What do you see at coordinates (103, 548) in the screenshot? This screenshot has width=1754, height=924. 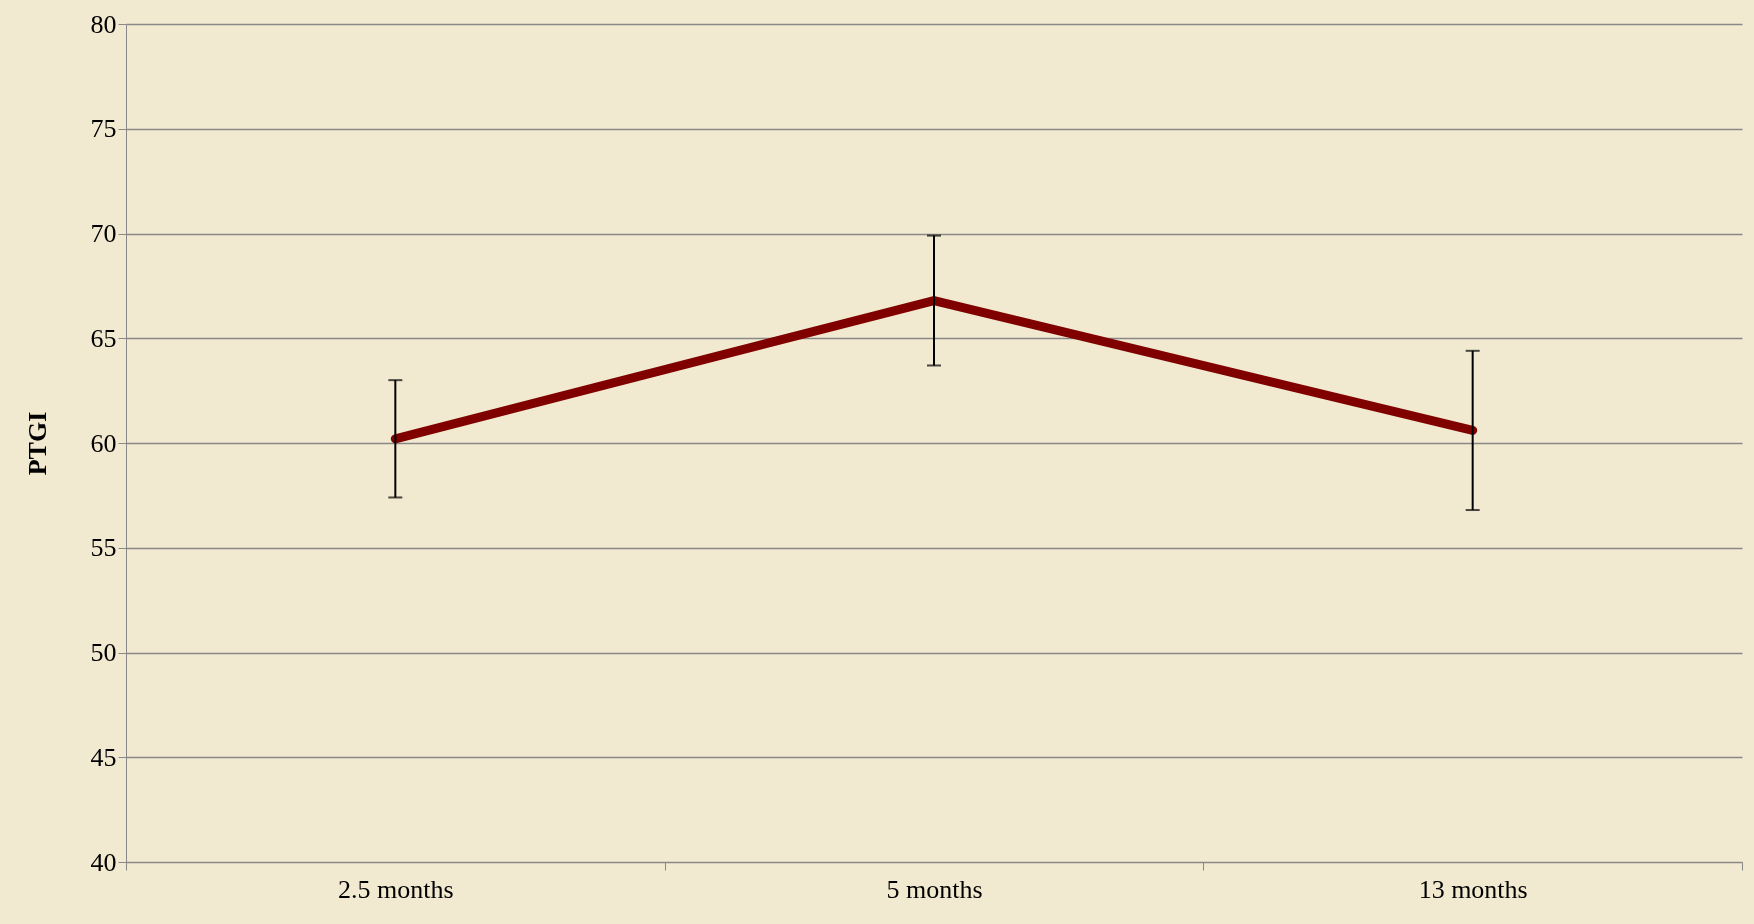 I see `y-tick-label: 55` at bounding box center [103, 548].